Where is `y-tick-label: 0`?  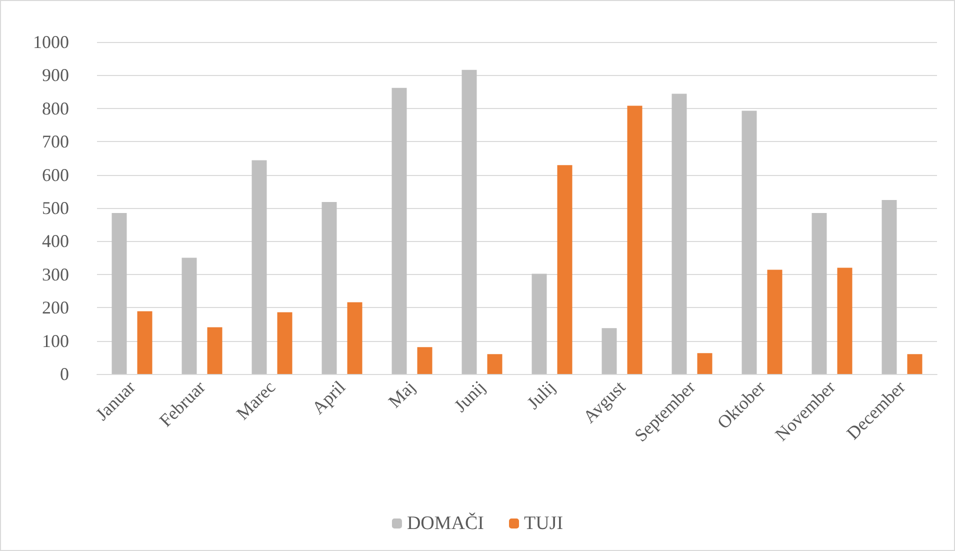
y-tick-label: 0 is located at coordinates (64, 374).